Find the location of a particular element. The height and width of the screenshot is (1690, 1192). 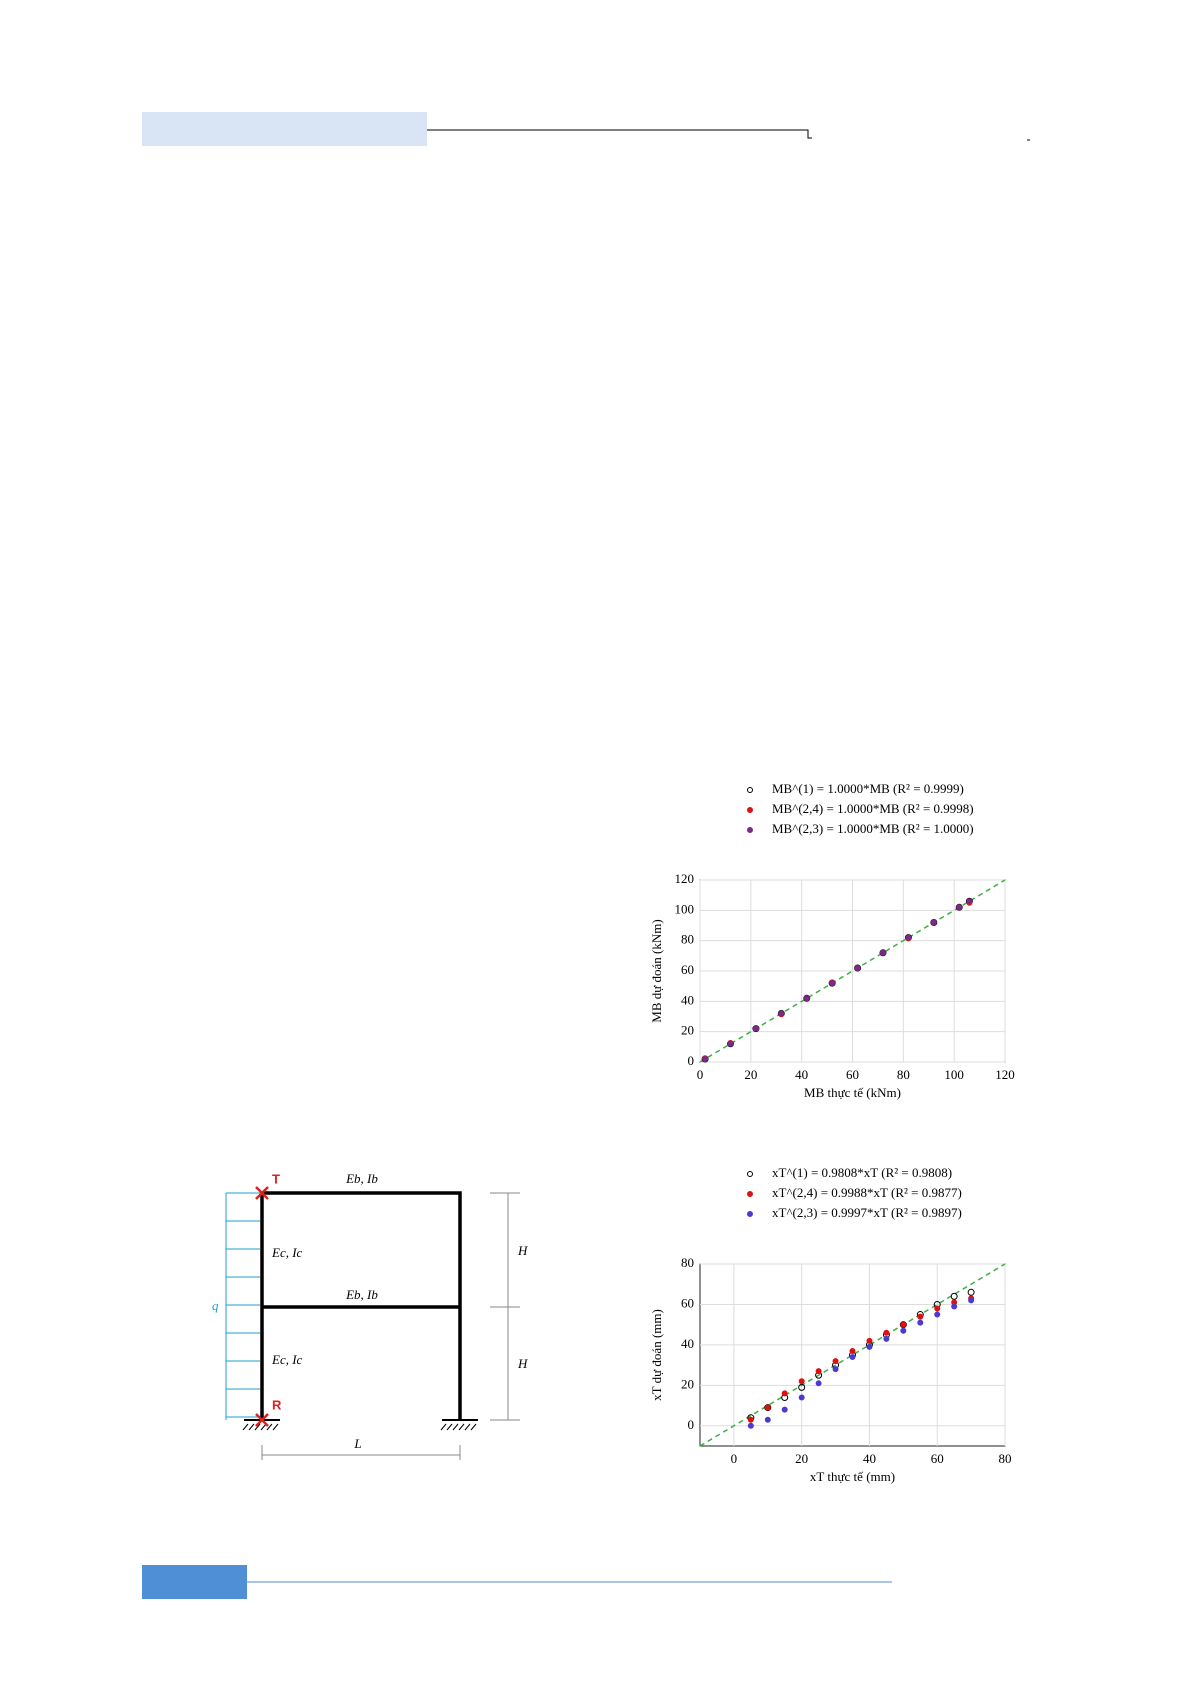

frame-diagram is located at coordinates (372, 1323).